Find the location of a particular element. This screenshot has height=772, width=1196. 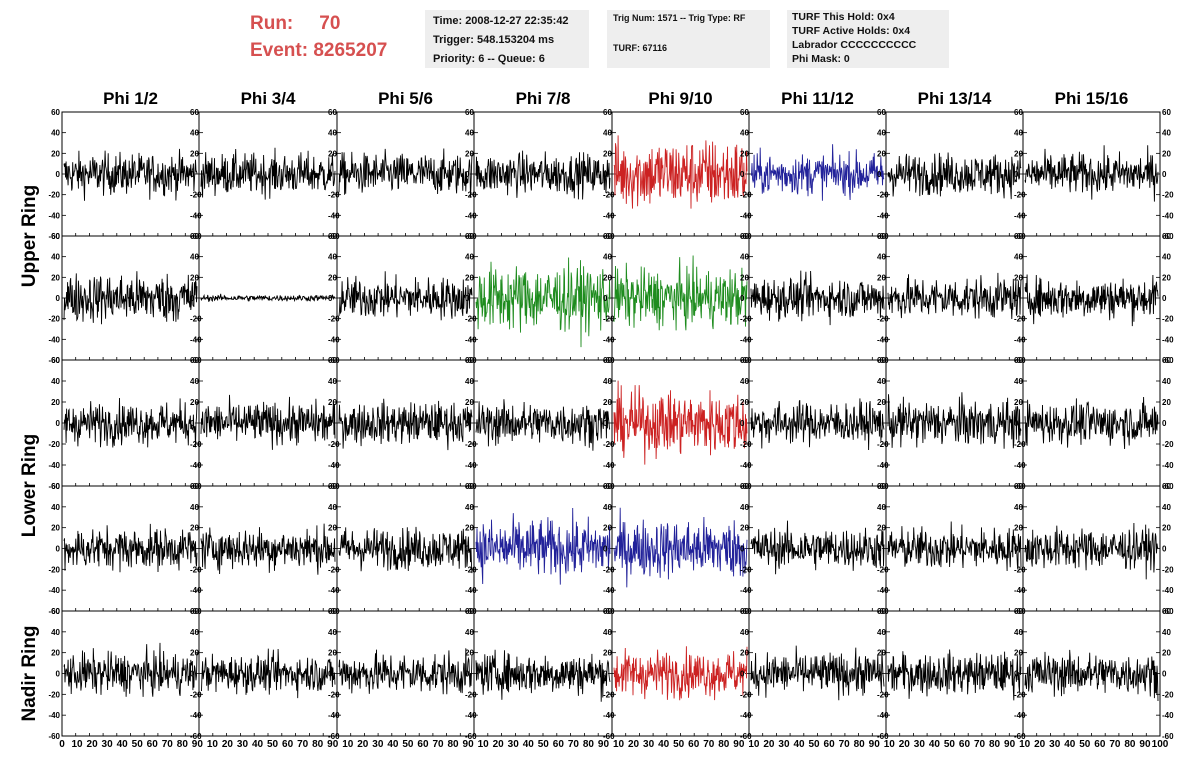

x-tick-label: 10 is located at coordinates (348, 744).